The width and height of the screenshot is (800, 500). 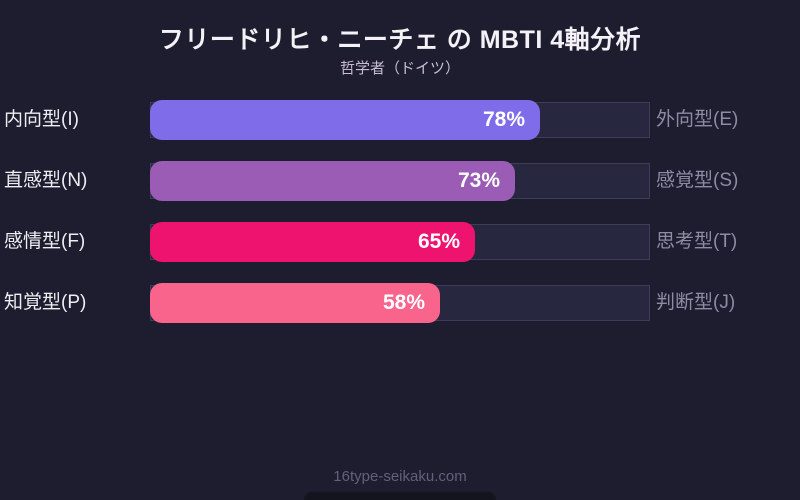 What do you see at coordinates (332, 181) in the screenshot?
I see `bar-fill: 73%` at bounding box center [332, 181].